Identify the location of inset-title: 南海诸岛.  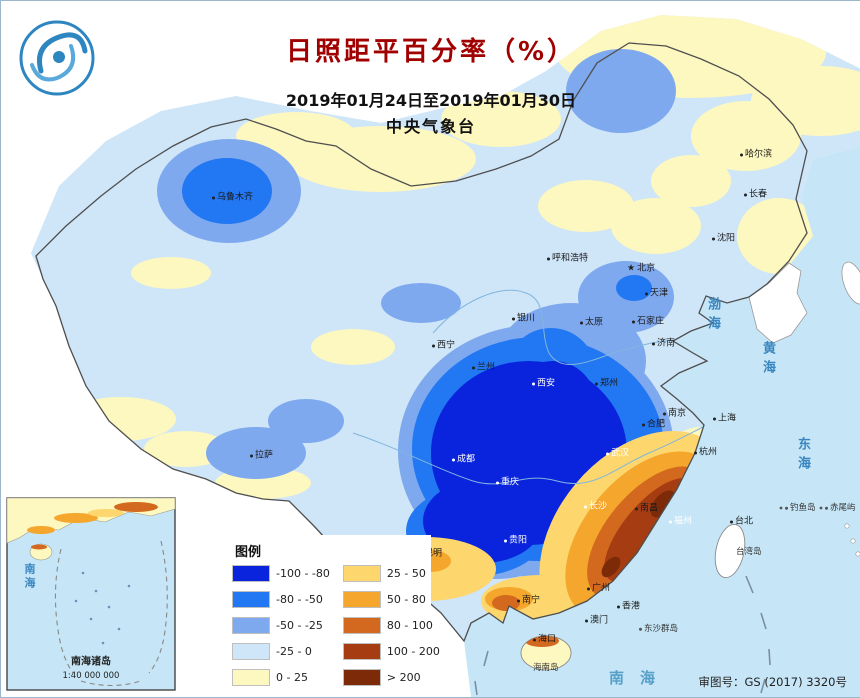
(91, 662).